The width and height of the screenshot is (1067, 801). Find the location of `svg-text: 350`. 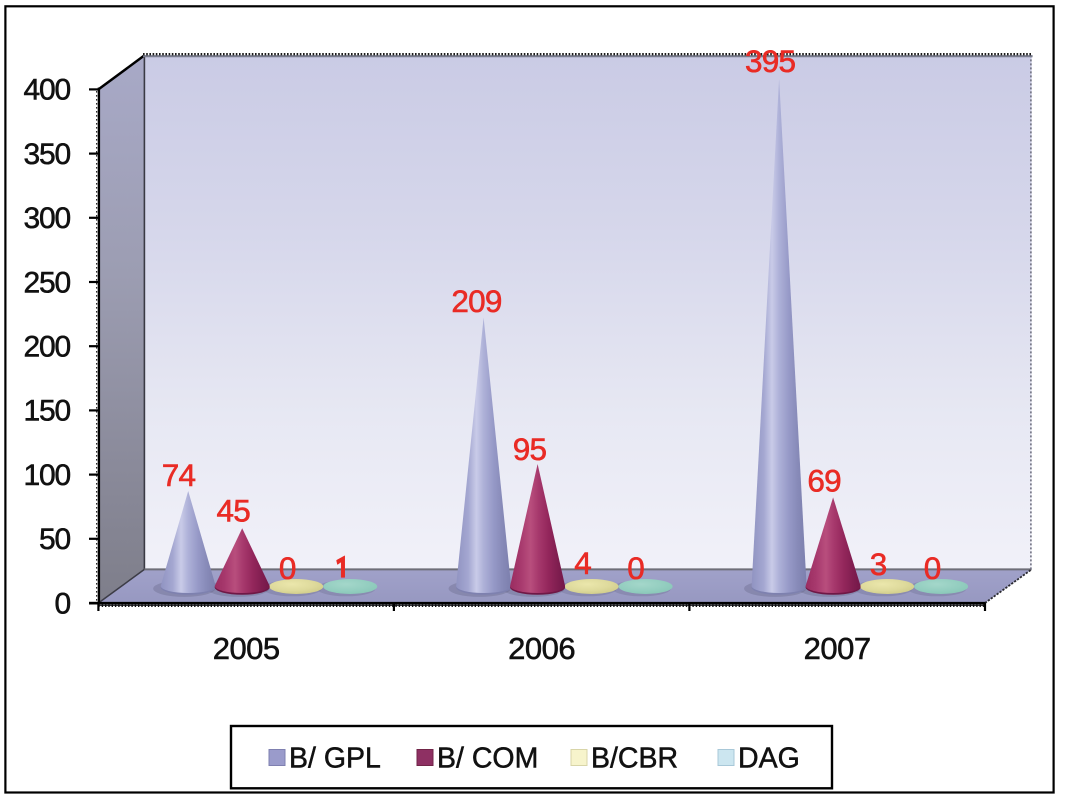

svg-text: 350 is located at coordinates (47, 154).